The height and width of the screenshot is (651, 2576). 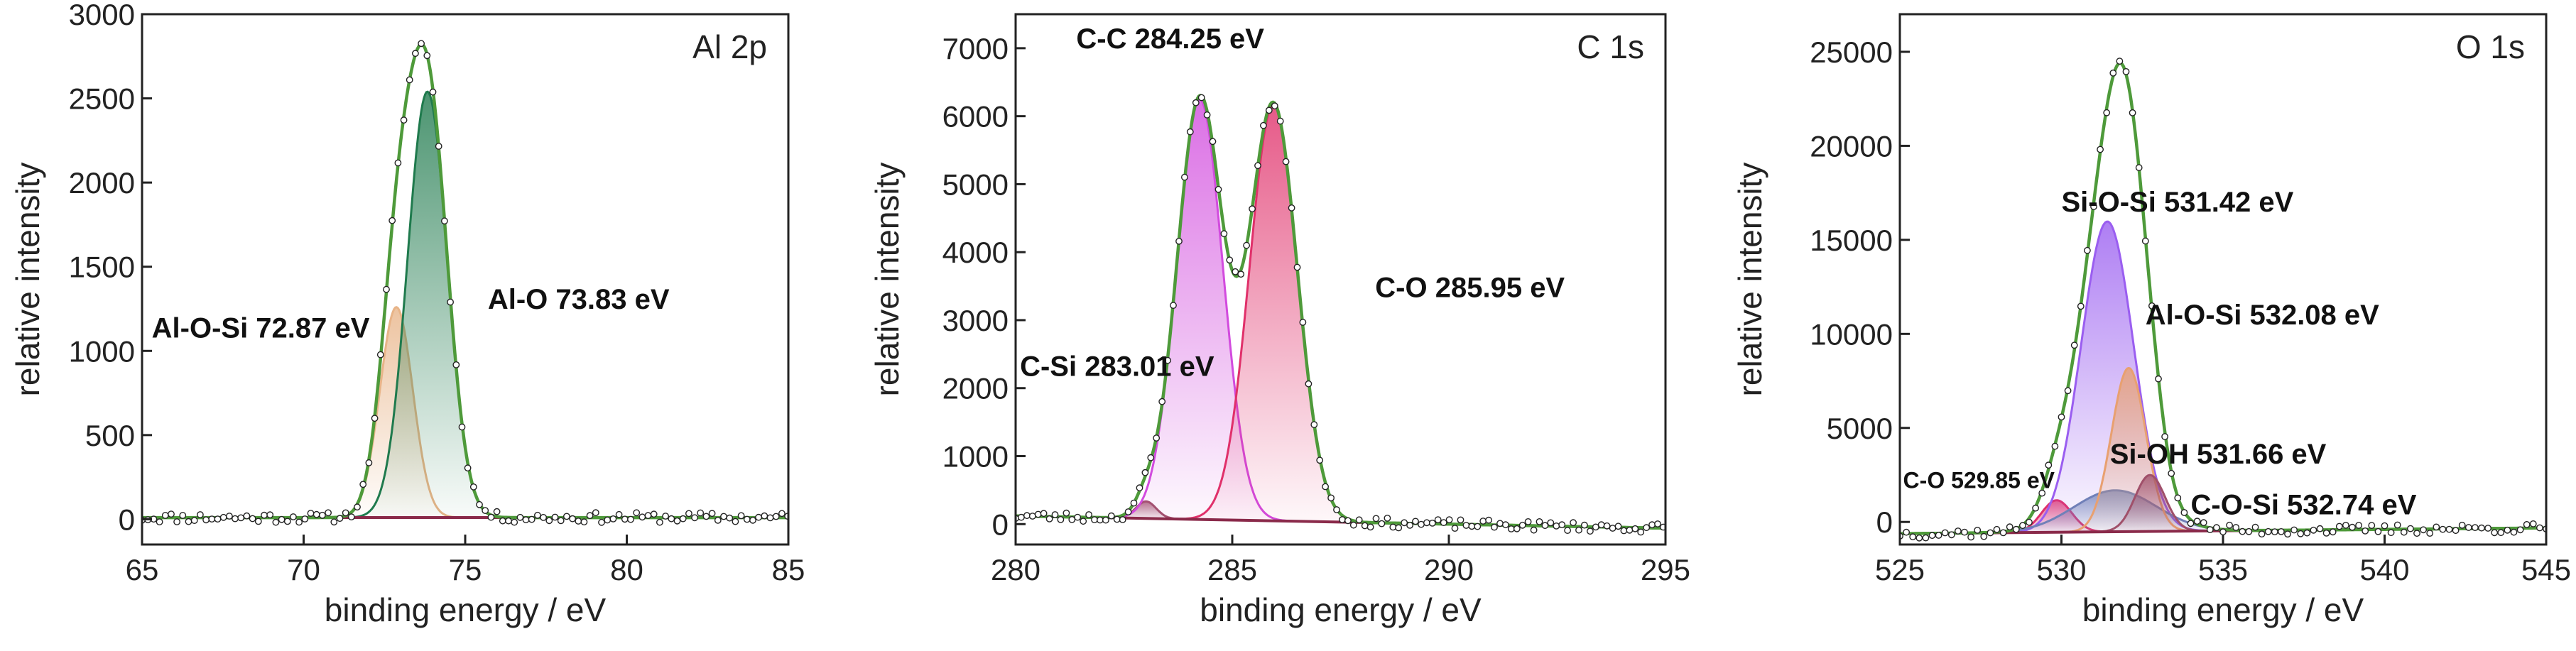 What do you see at coordinates (1885, 522) in the screenshot?
I see `y-tick-label: 0` at bounding box center [1885, 522].